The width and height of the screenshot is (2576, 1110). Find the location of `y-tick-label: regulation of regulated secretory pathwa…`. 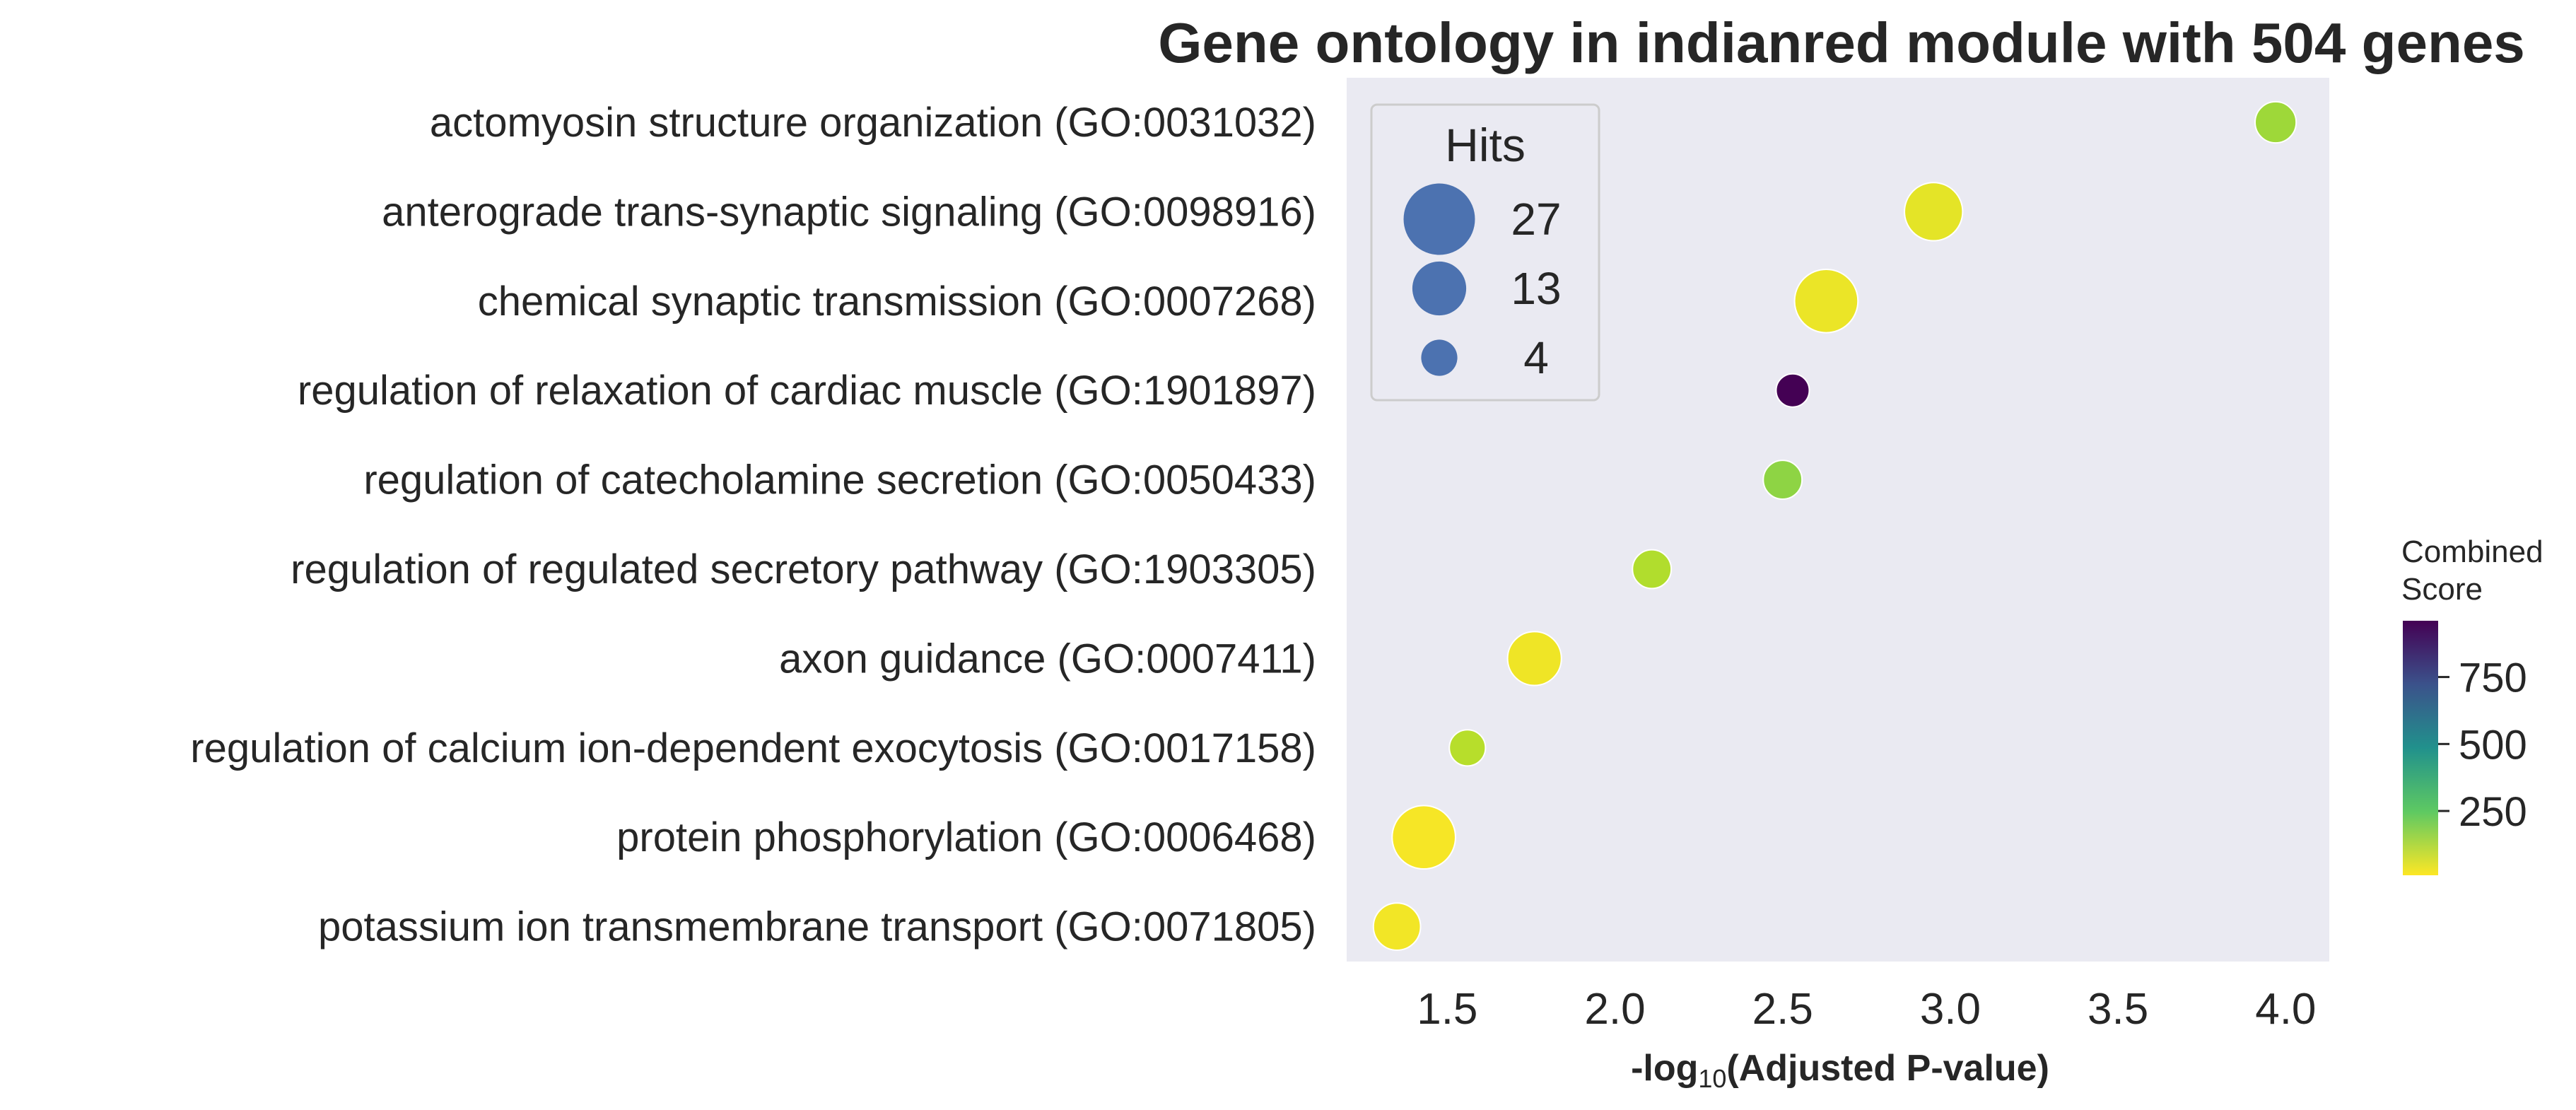

y-tick-label: regulation of regulated secretory pathwa… is located at coordinates (804, 569).